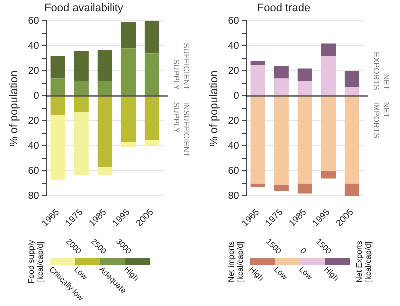  I want to click on chart-title: Food availability, so click(84, 8).